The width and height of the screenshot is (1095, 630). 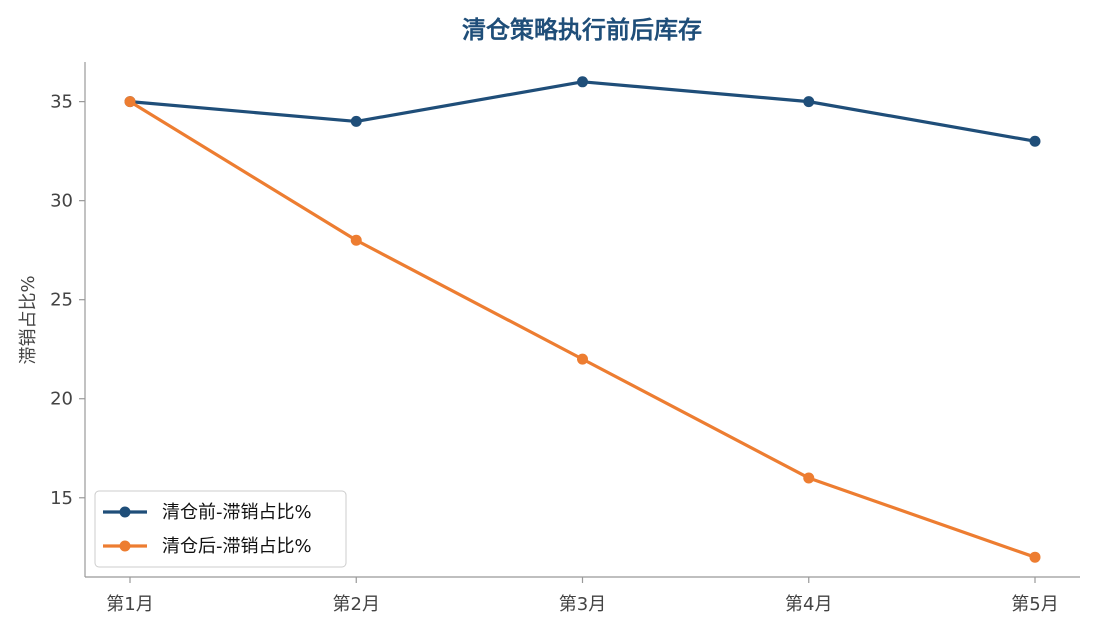 I want to click on legend-box, so click(x=220, y=529).